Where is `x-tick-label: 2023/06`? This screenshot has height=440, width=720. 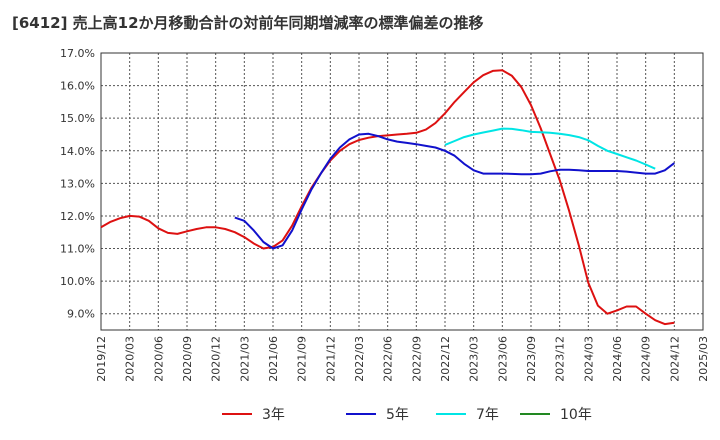 x-tick-label: 2023/06 is located at coordinates (502, 359).